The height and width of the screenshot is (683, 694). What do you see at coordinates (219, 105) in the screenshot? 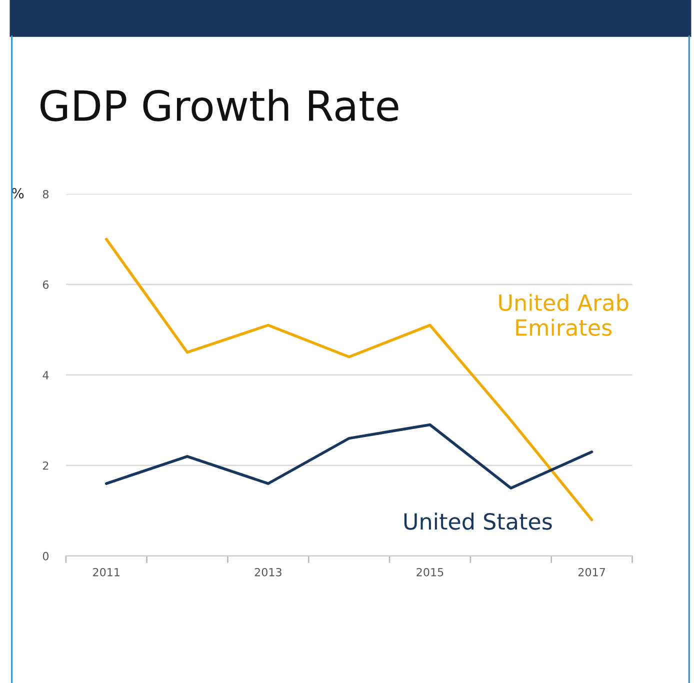
I see `chart-title: GDP Growth Rate` at bounding box center [219, 105].